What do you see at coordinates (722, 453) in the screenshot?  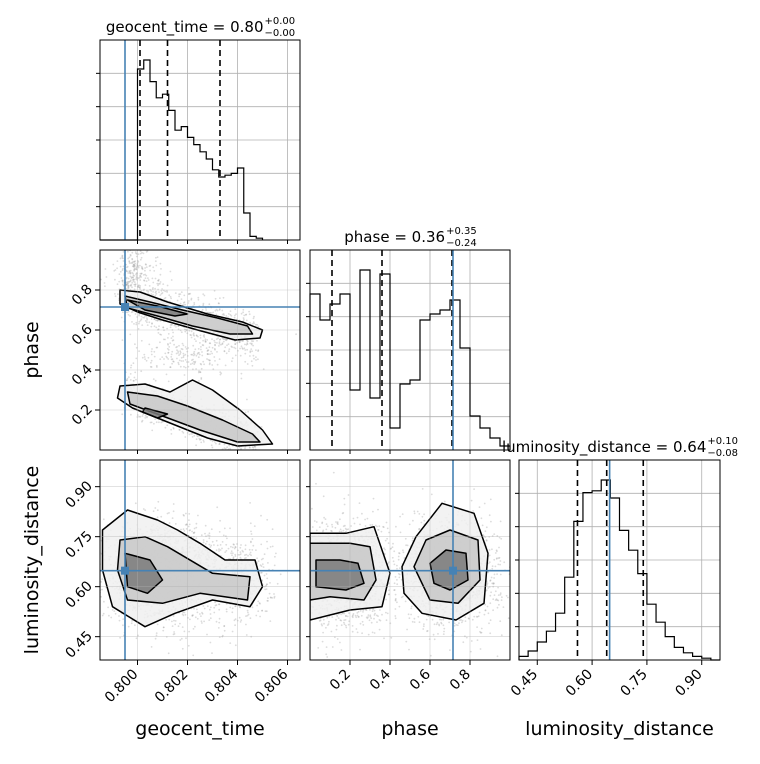 I see `panel-title-sub-luminosity_distance: −0.08` at bounding box center [722, 453].